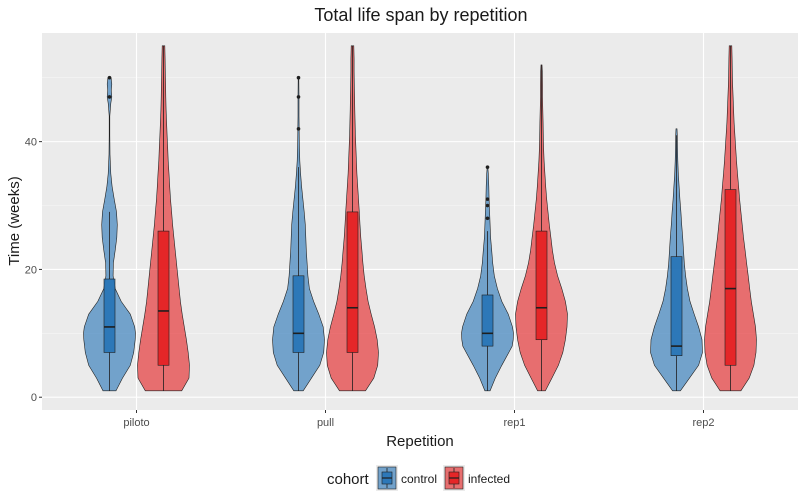 The image size is (800, 500). What do you see at coordinates (703, 423) in the screenshot?
I see `x-tick-label: rep2` at bounding box center [703, 423].